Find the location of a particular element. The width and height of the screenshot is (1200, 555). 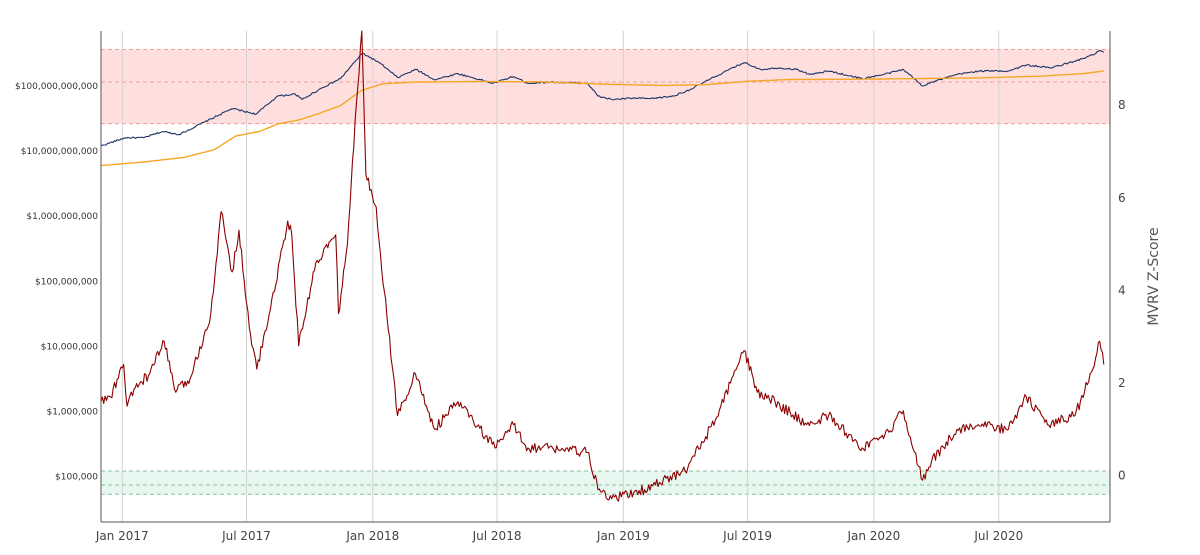

realized-cap-line is located at coordinates (602, 118).